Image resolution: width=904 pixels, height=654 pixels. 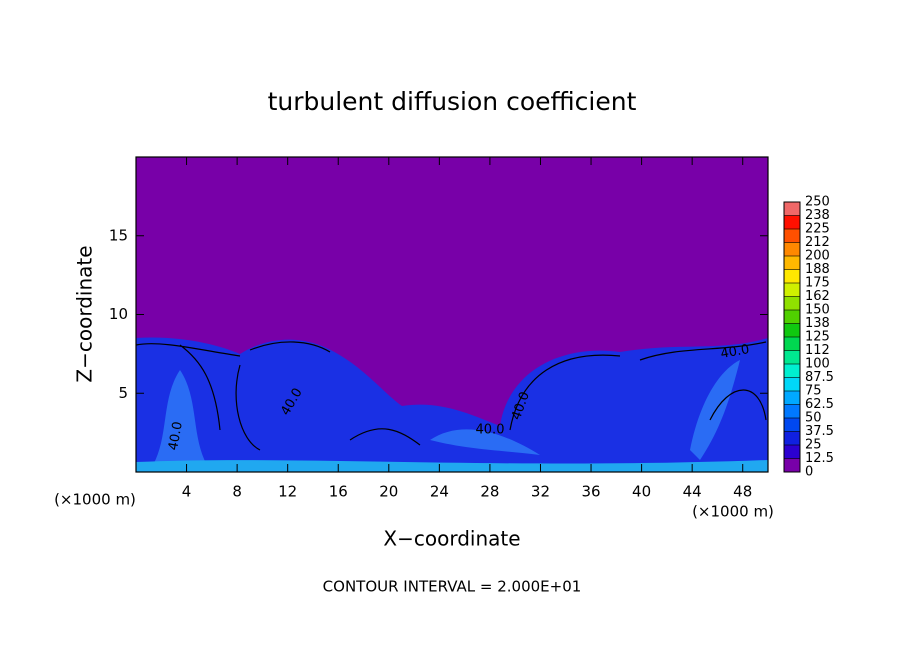 I want to click on colorbar-label: 125, so click(x=817, y=337).